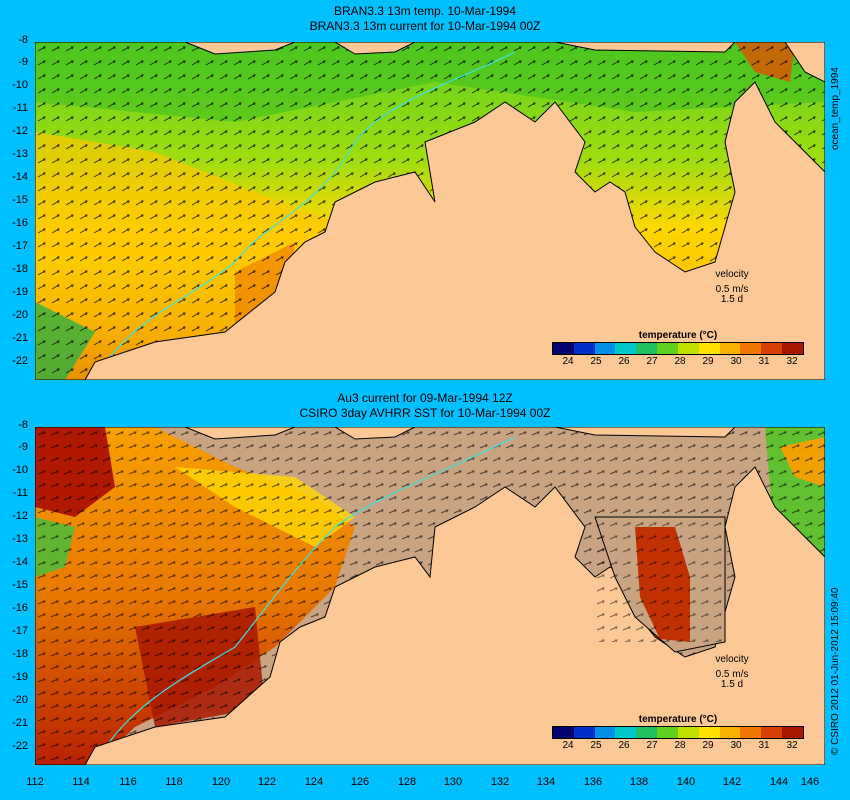 This screenshot has width=850, height=800. Describe the element at coordinates (779, 782) in the screenshot. I see `xtick: 144` at that location.